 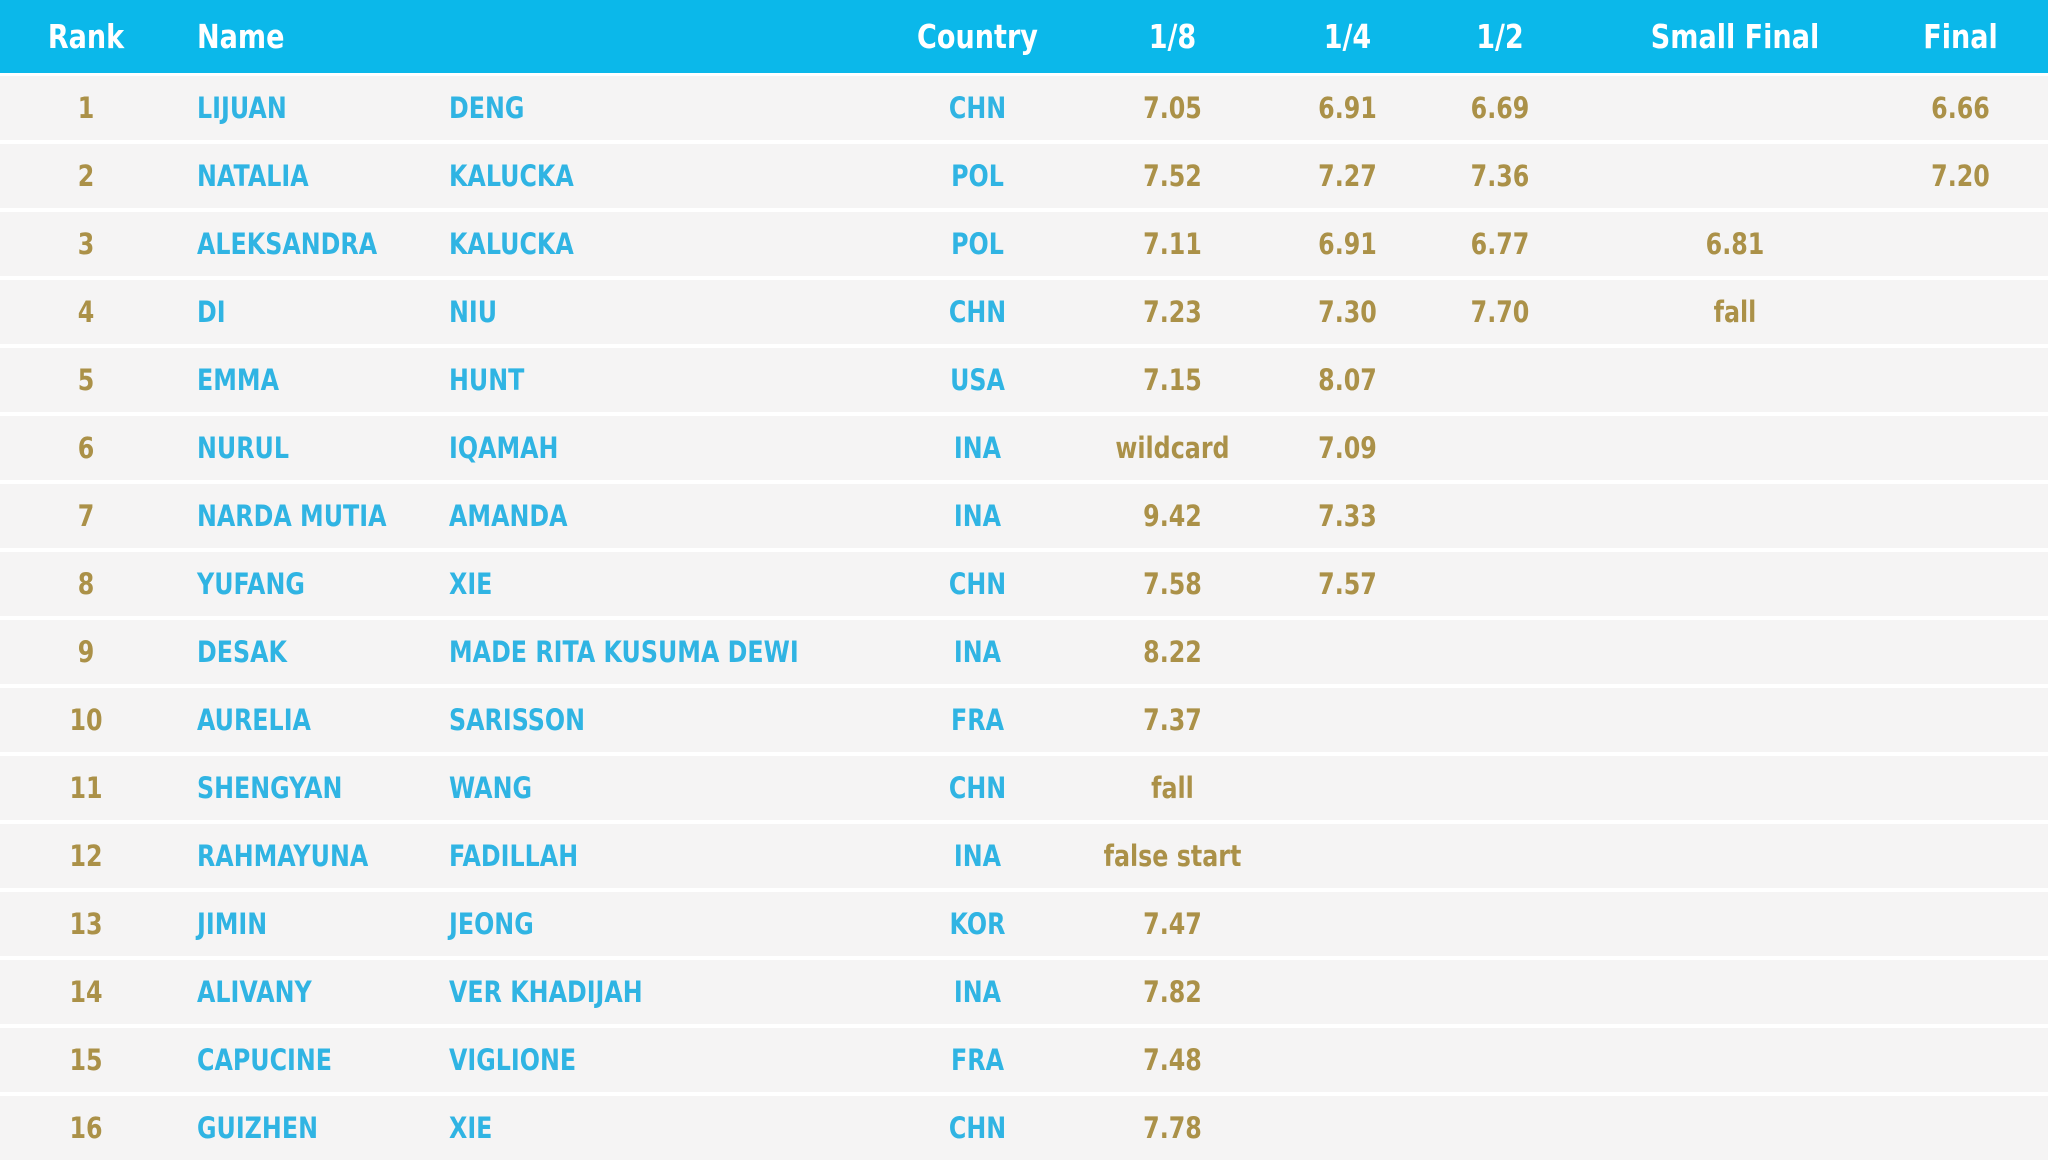 I want to click on cell-first: NURUL, so click(x=309, y=449).